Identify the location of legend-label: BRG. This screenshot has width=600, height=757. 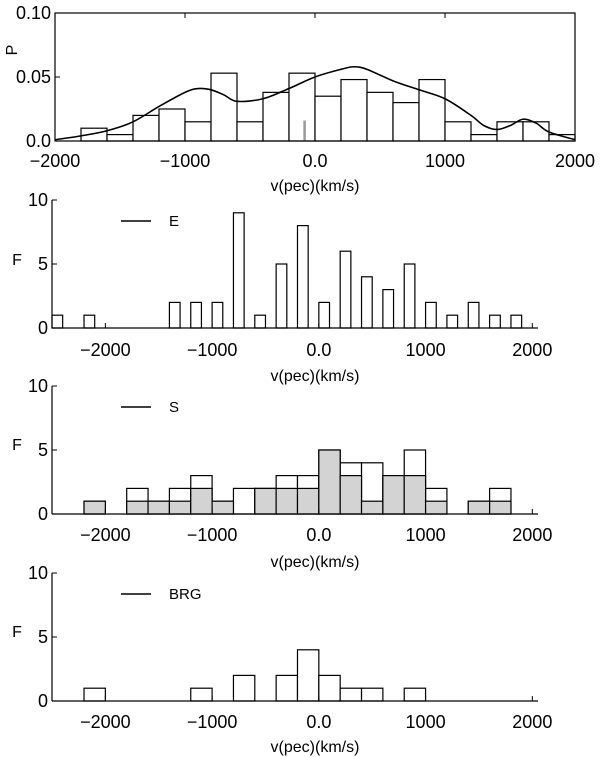
(185, 594).